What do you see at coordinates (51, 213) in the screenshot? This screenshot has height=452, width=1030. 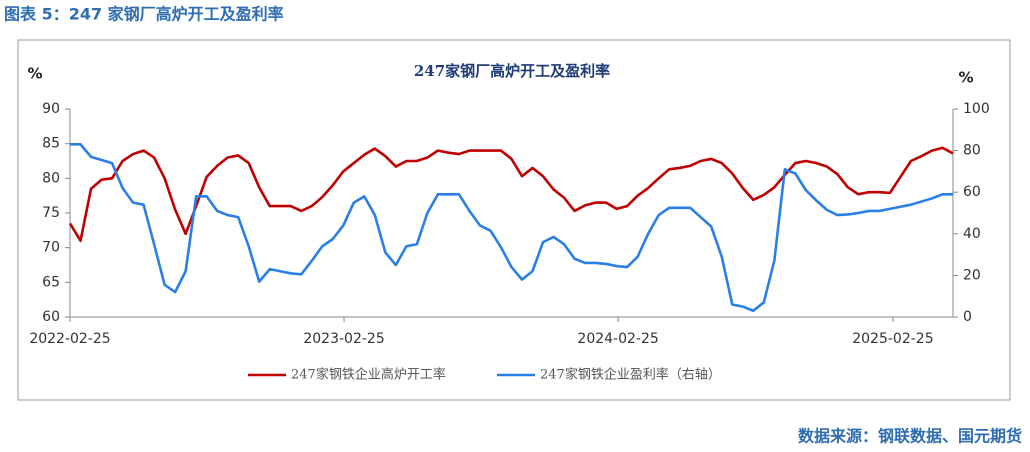 I see `y-tick-label: 75` at bounding box center [51, 213].